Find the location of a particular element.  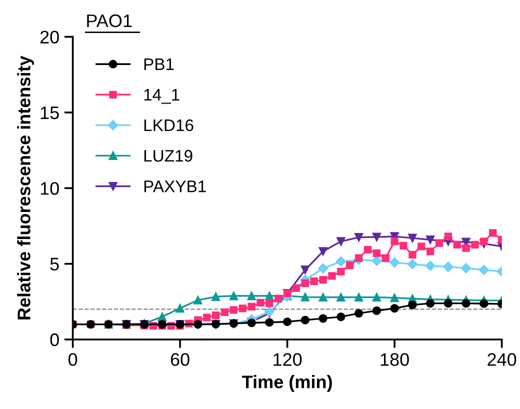

y-tick-label: 20 is located at coordinates (49, 37).